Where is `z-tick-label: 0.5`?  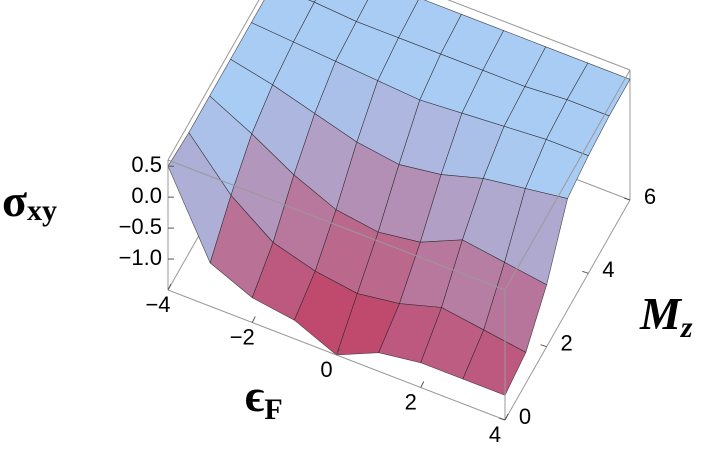 z-tick-label: 0.5 is located at coordinates (146, 164).